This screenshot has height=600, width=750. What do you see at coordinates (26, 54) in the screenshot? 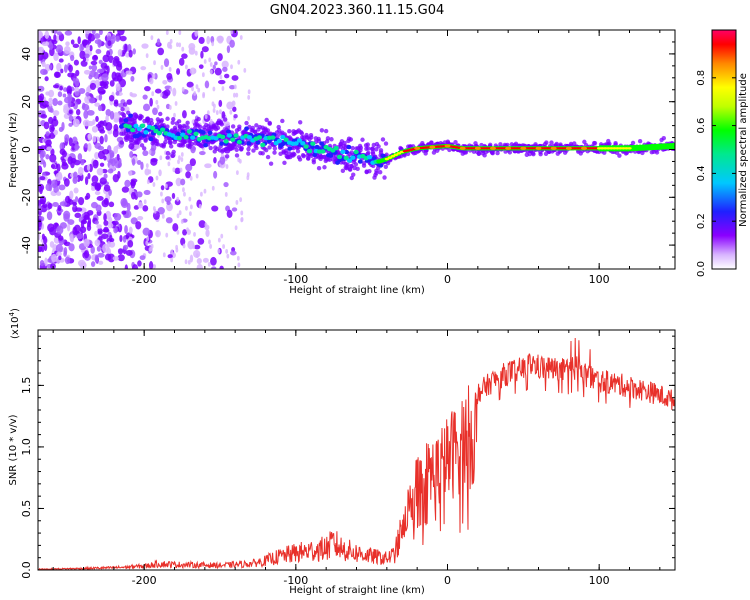
I see `y-tick-label: 40` at bounding box center [26, 54].